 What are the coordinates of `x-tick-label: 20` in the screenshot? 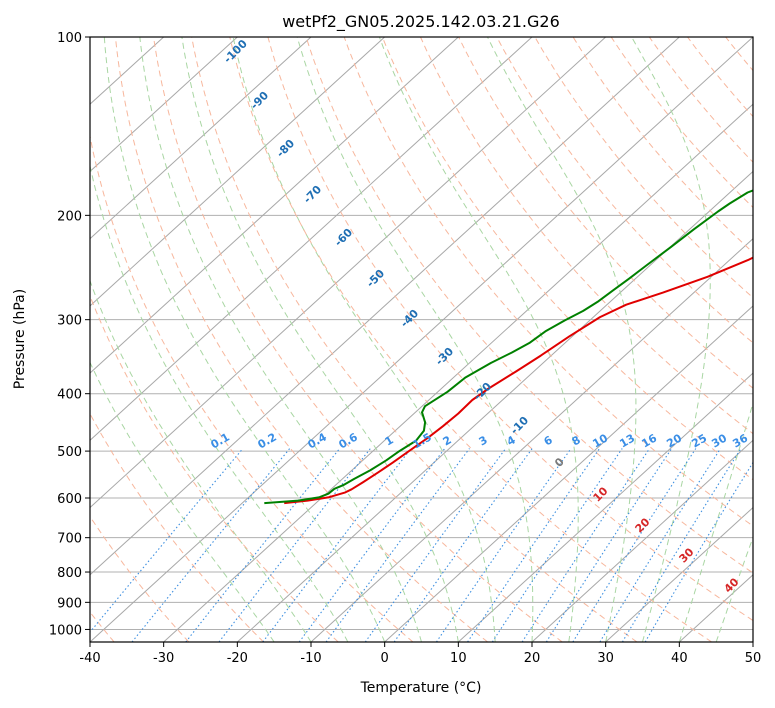 It's located at (532, 658).